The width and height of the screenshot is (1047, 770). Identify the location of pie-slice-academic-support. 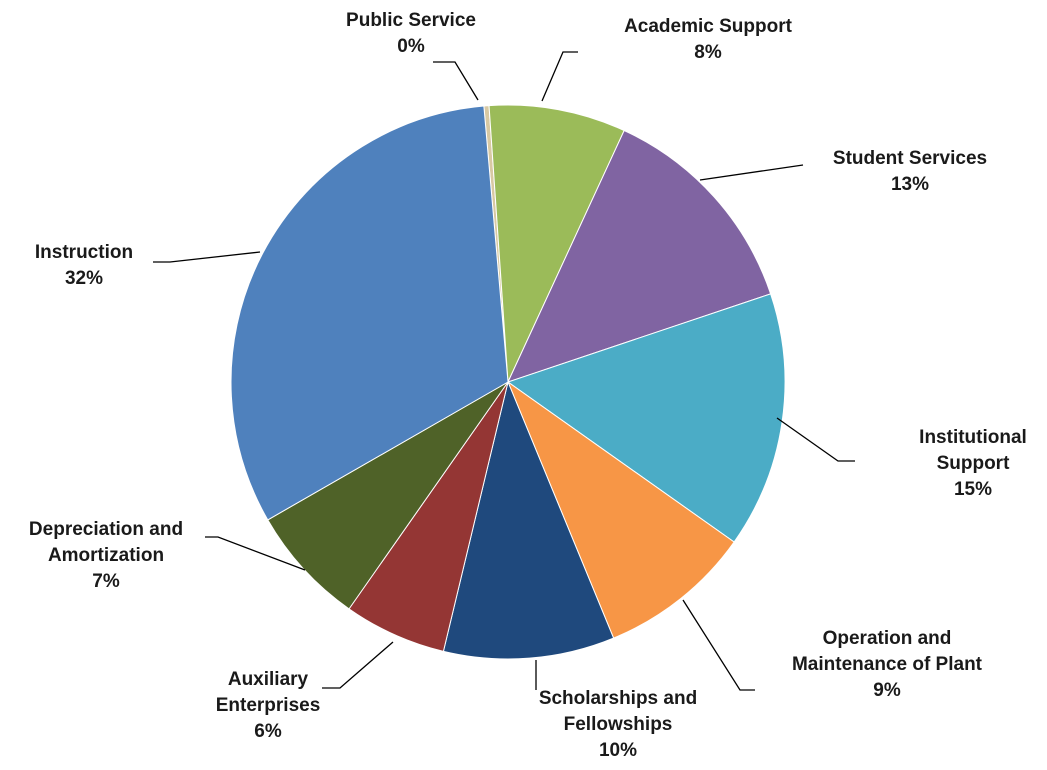
(556, 243).